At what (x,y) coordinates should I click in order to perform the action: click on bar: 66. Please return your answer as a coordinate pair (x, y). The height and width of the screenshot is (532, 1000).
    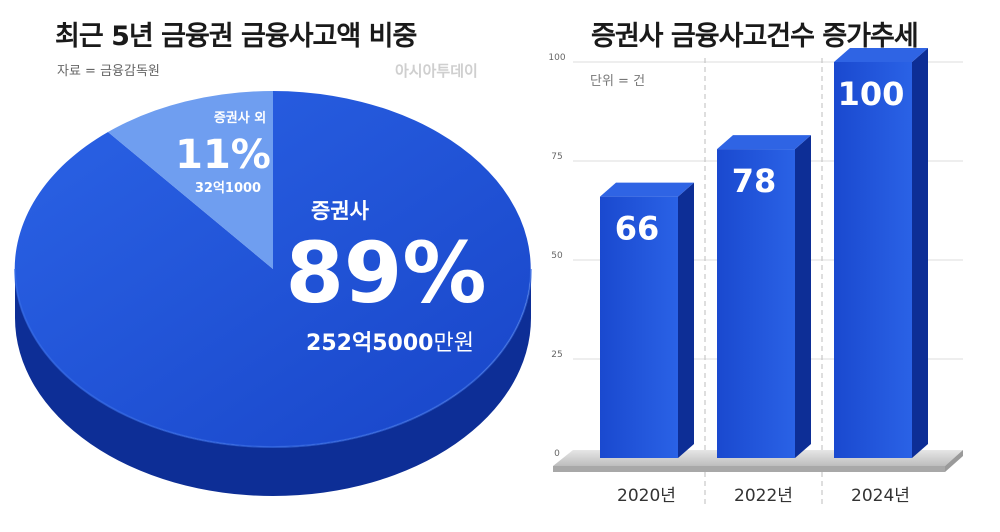
    Looking at the image, I should click on (647, 320).